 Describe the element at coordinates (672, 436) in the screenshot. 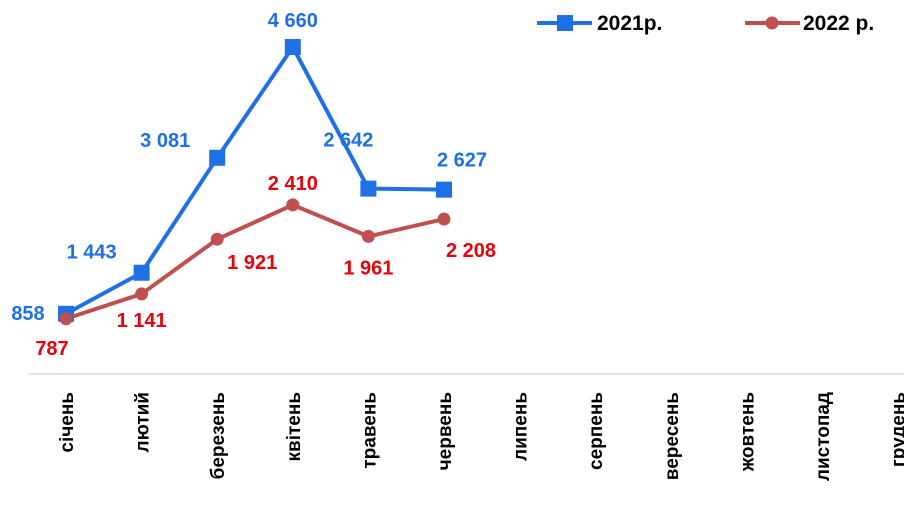

I see `x-tick-label: вересень` at that location.